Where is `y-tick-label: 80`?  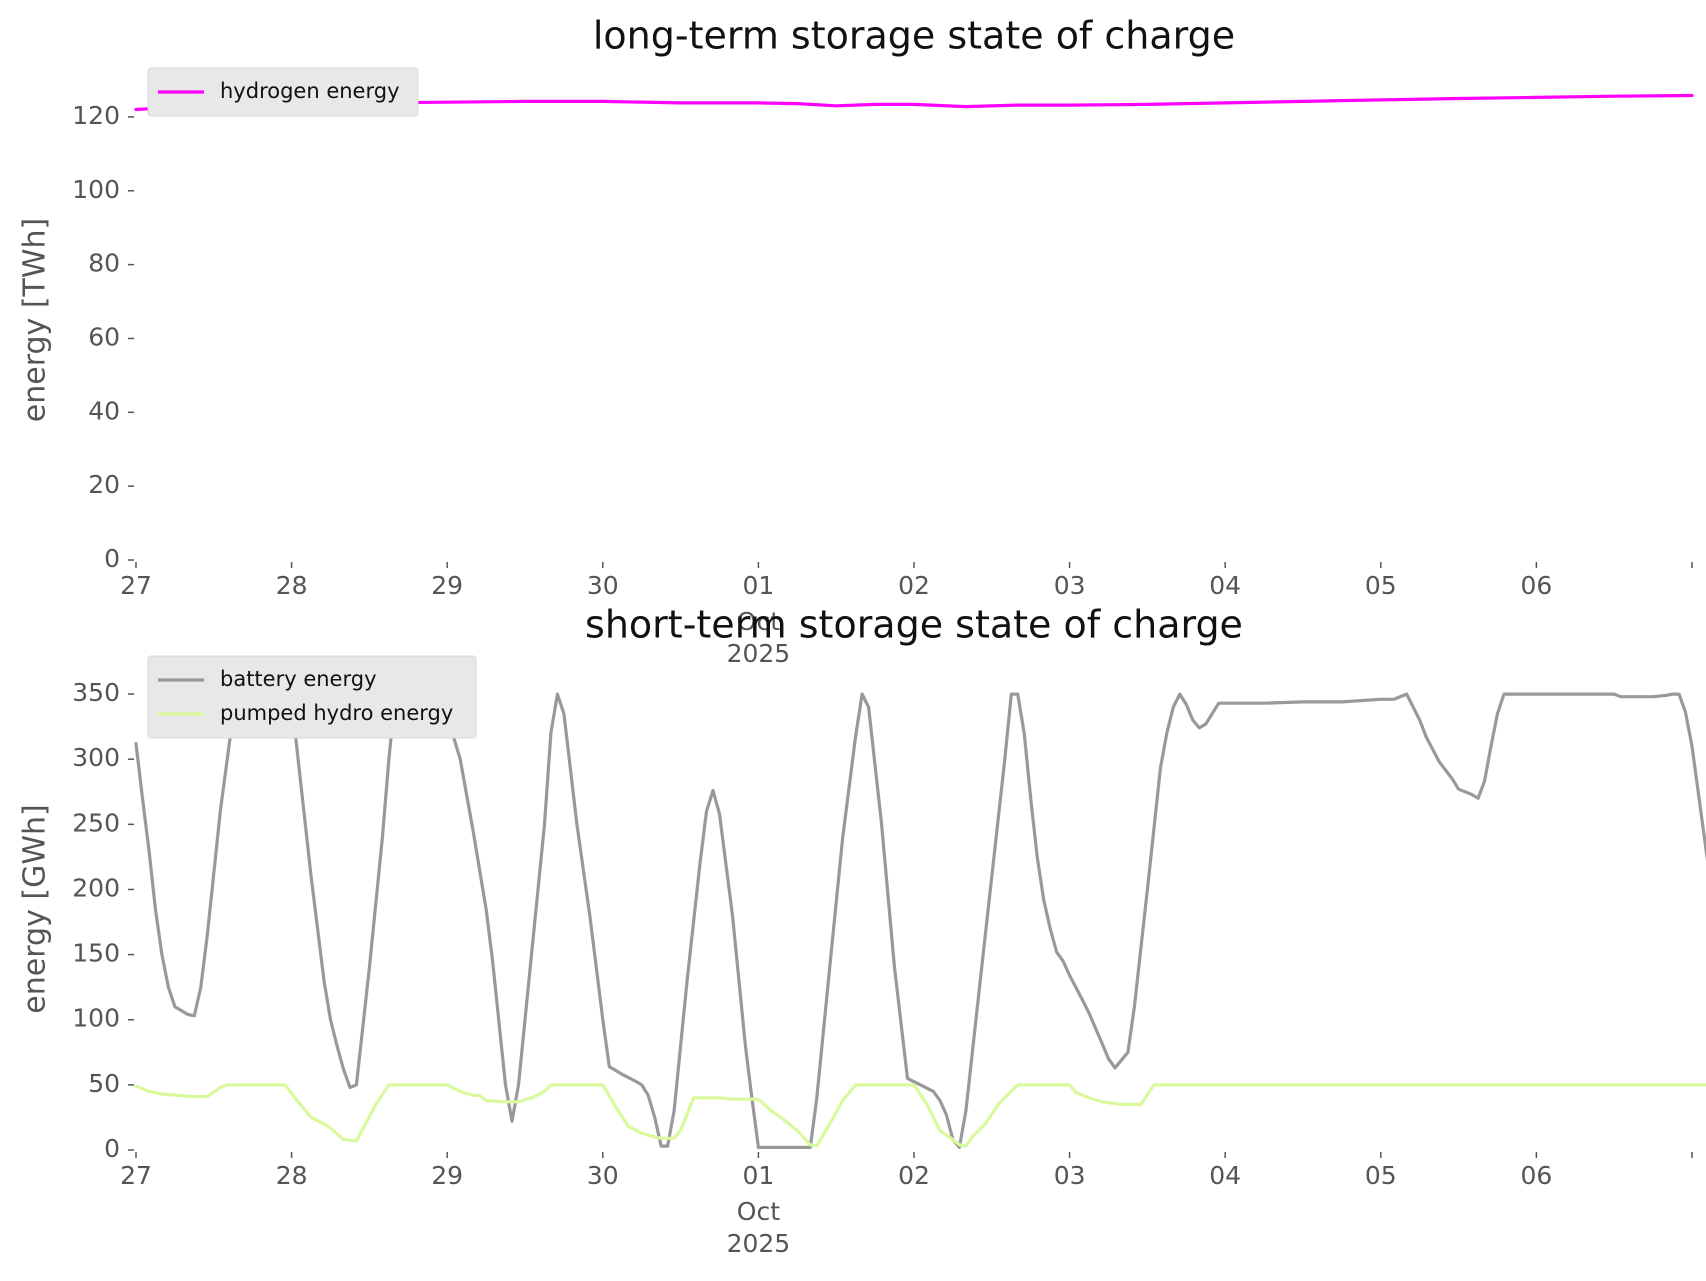 y-tick-label: 80 is located at coordinates (104, 263).